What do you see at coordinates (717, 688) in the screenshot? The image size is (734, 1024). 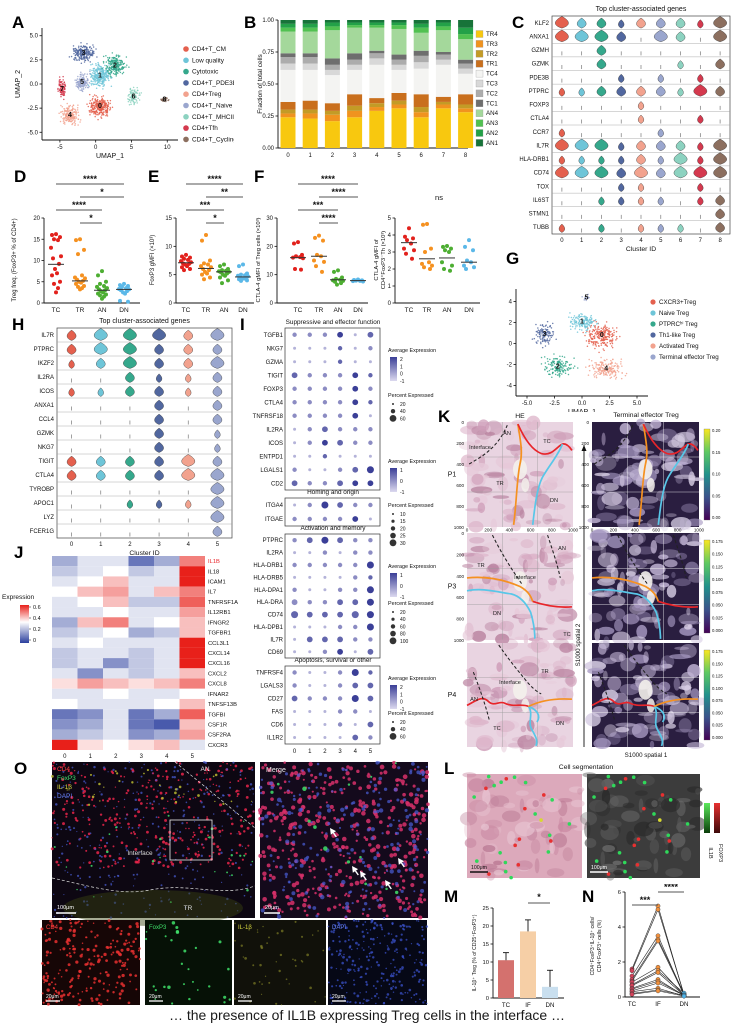 I see `colorbar-tick: 0.100` at bounding box center [717, 688].